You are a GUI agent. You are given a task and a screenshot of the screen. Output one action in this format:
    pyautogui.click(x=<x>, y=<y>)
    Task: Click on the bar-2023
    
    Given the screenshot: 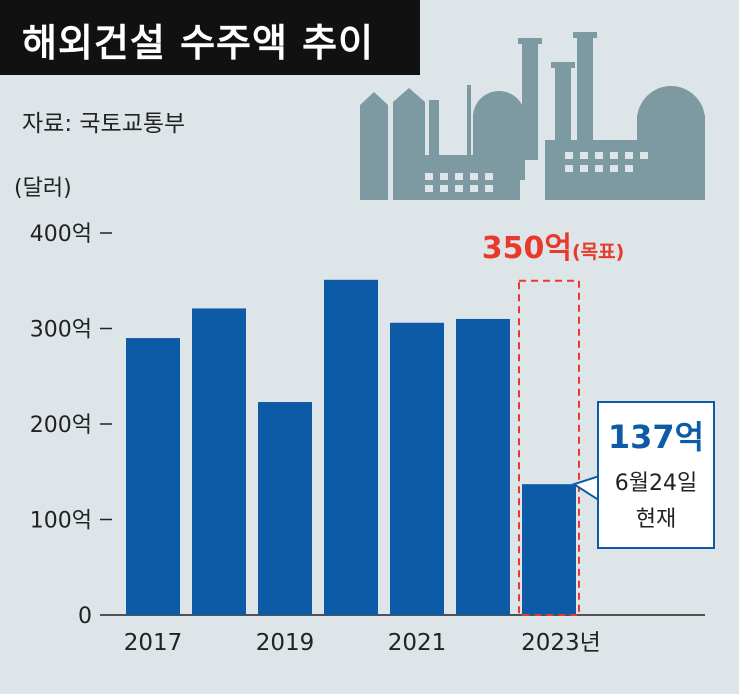 What is the action you would take?
    pyautogui.click(x=549, y=549)
    